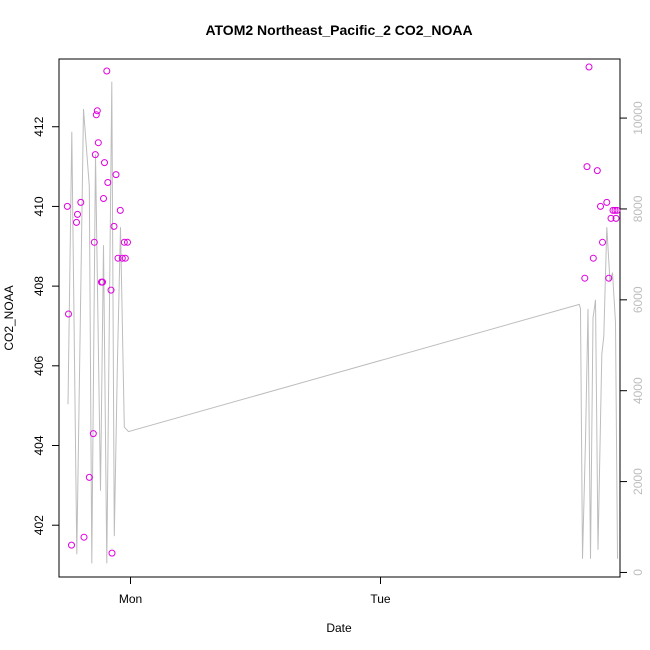  I want to click on x-axis-label: Date, so click(339, 628).